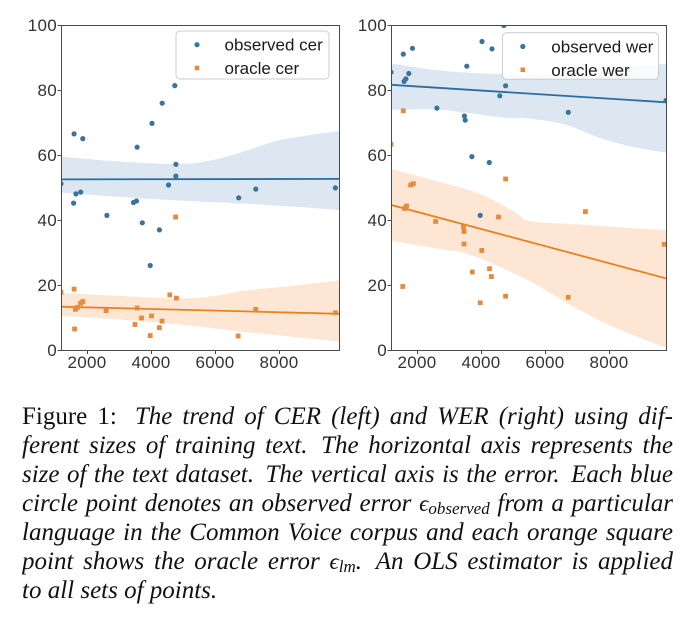 The height and width of the screenshot is (629, 696). What do you see at coordinates (602, 47) in the screenshot?
I see `svg-text: observed wer` at bounding box center [602, 47].